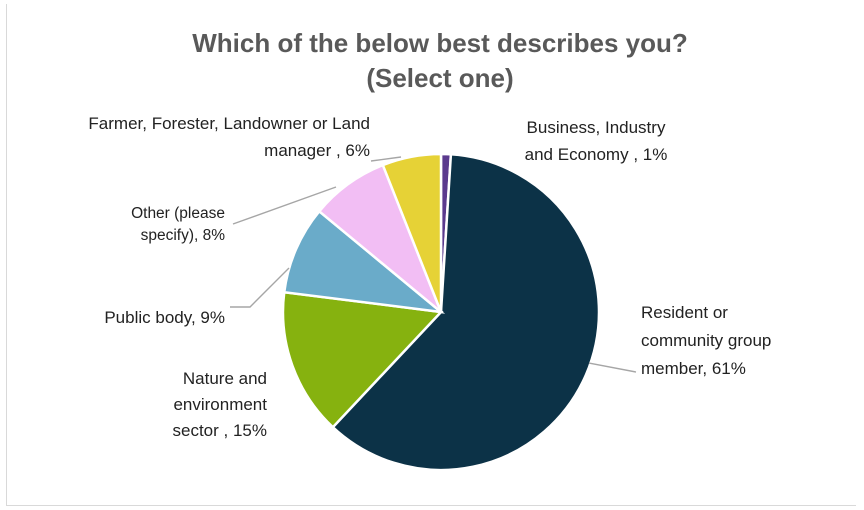  What do you see at coordinates (225, 378) in the screenshot?
I see `slice-label-line: Nature and` at bounding box center [225, 378].